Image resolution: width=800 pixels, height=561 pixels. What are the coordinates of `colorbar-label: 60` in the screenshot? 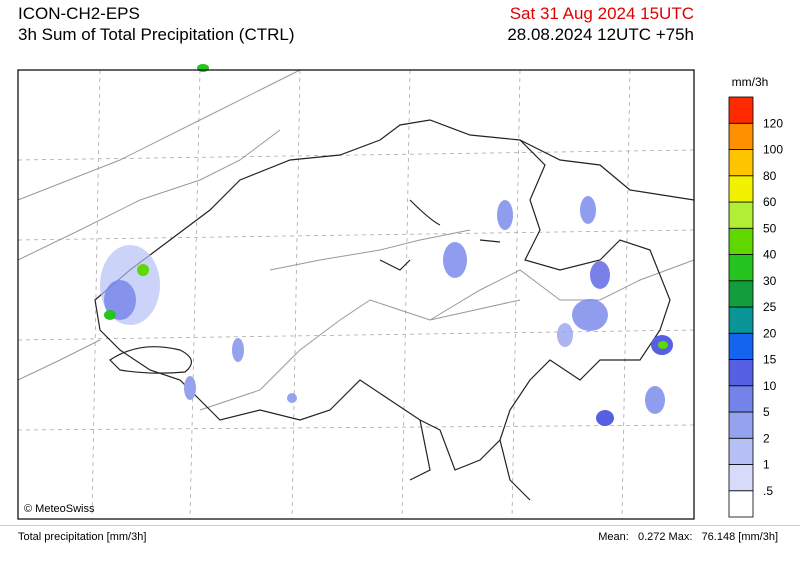 It's located at (770, 202).